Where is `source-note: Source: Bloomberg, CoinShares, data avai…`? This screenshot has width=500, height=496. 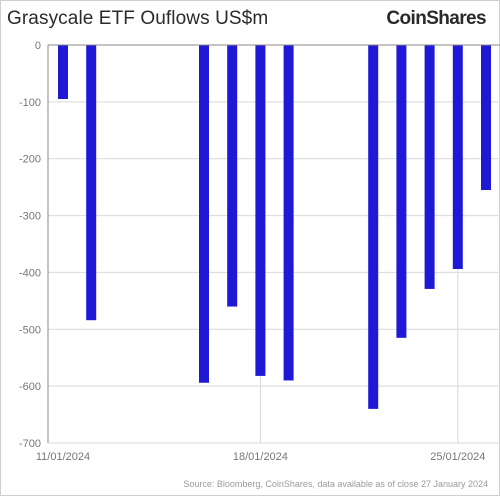 source-note: Source: Bloomberg, CoinShares, data avai… is located at coordinates (335, 484).